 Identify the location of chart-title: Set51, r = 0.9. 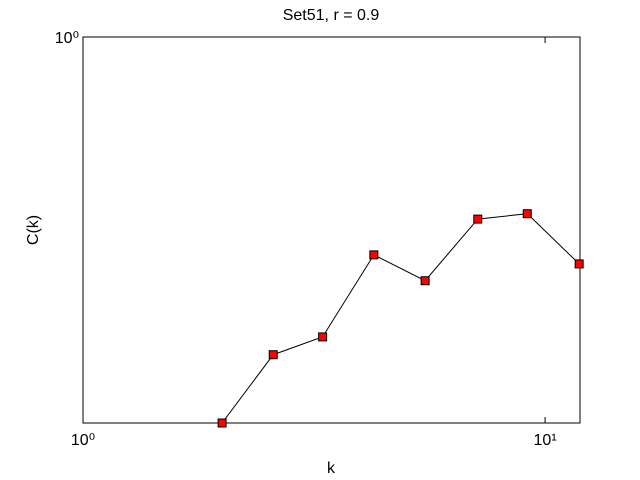
(331, 15).